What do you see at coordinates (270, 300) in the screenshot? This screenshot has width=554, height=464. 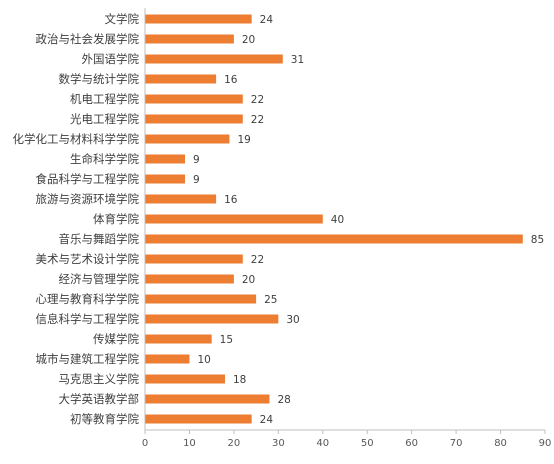 I see `data-label: 25` at bounding box center [270, 300].